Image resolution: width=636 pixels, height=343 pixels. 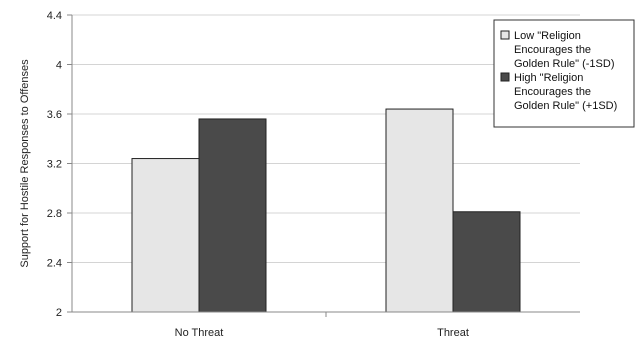 What do you see at coordinates (54, 16) in the screenshot?
I see `y-tick-label: 4.4` at bounding box center [54, 16].